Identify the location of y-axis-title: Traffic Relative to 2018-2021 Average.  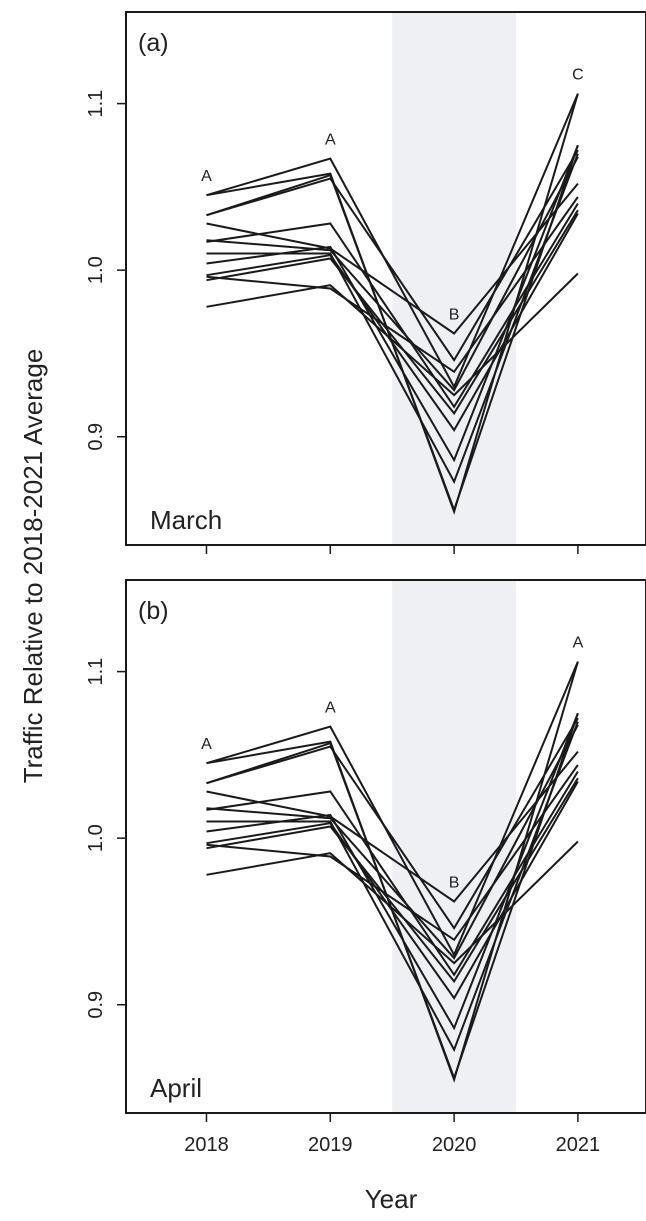
(33, 566).